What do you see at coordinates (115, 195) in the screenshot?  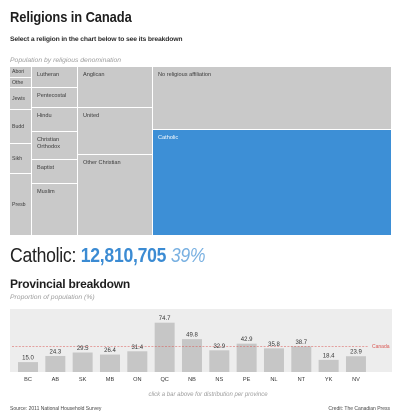 I see `treemap-cell-other-christian: Other Christian` at bounding box center [115, 195].